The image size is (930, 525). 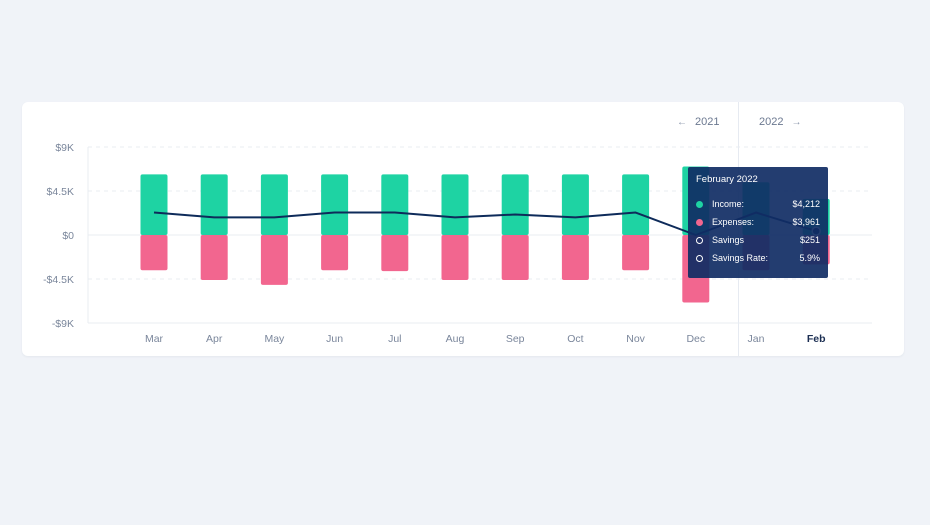 What do you see at coordinates (515, 339) in the screenshot?
I see `x-tick-label: Sep` at bounding box center [515, 339].